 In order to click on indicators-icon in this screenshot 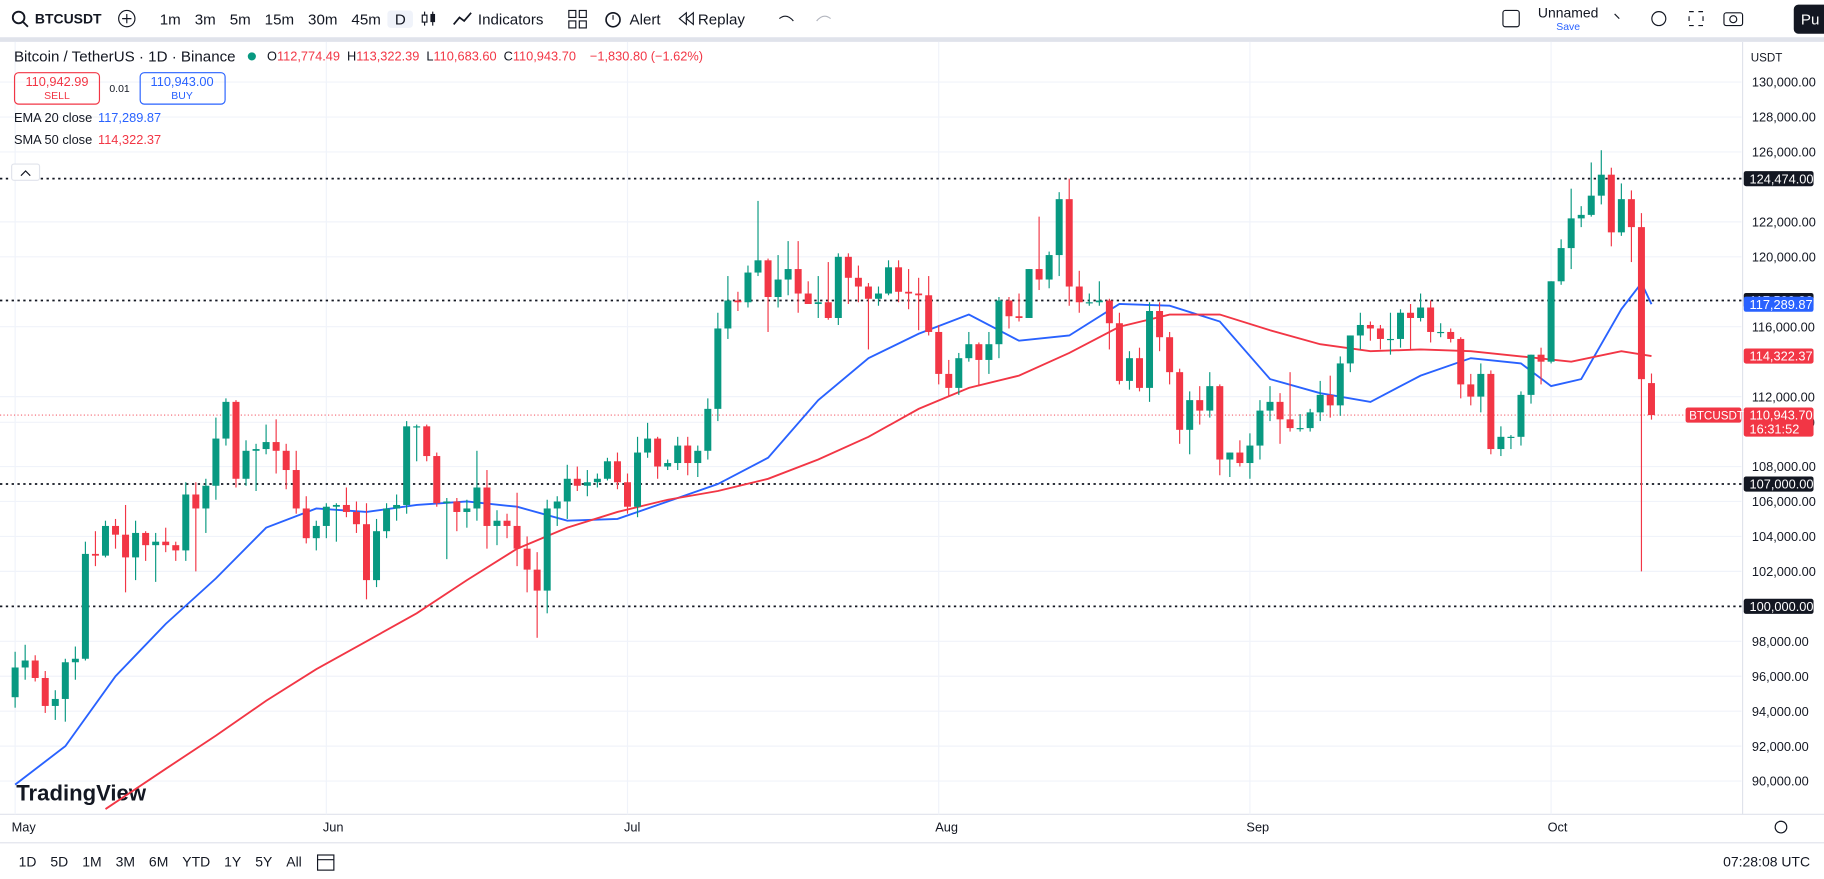, I will do `click(463, 18)`.